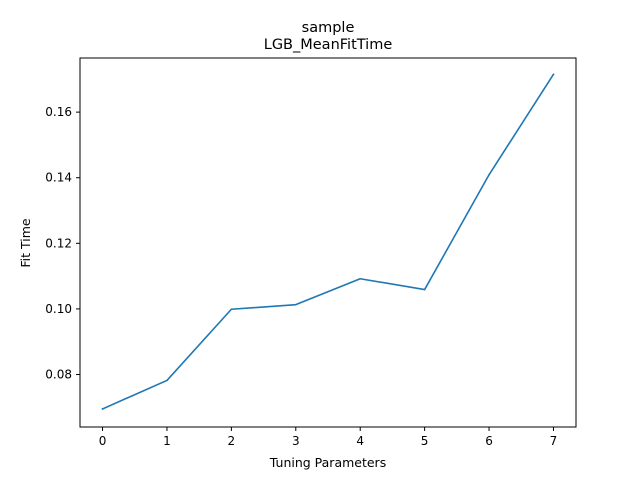 The width and height of the screenshot is (640, 480). Describe the element at coordinates (58, 309) in the screenshot. I see `y-tick-label: 0.10` at that location.